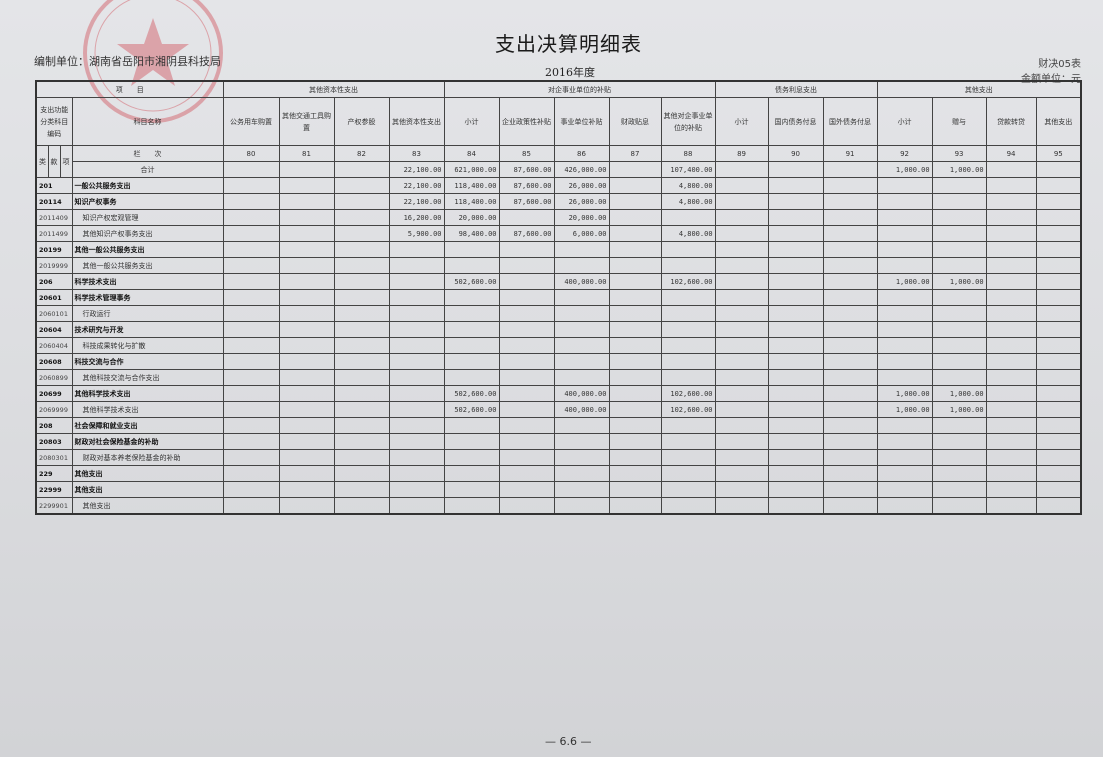 The height and width of the screenshot is (757, 1103). I want to click on item-name: 科学技术管理事务, so click(147, 297).